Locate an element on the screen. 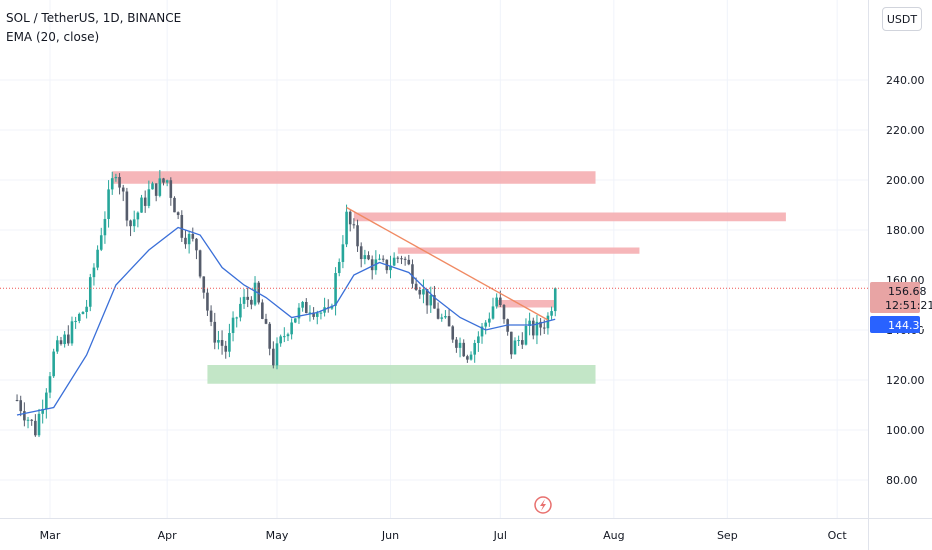 This screenshot has height=550, width=932. lightning-icon is located at coordinates (543, 505).